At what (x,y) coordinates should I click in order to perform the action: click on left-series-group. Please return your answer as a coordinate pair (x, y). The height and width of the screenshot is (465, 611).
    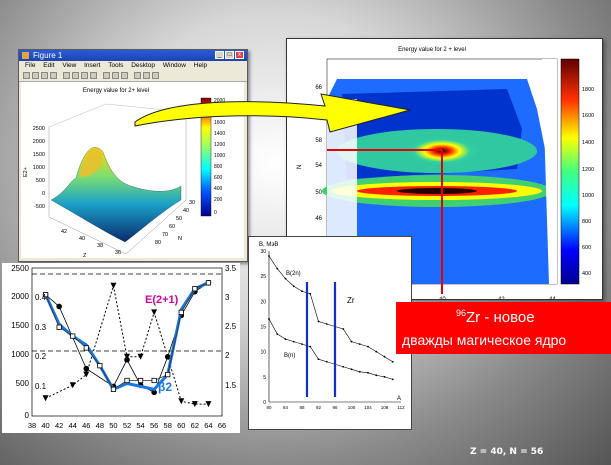
    Looking at the image, I should click on (127, 344).